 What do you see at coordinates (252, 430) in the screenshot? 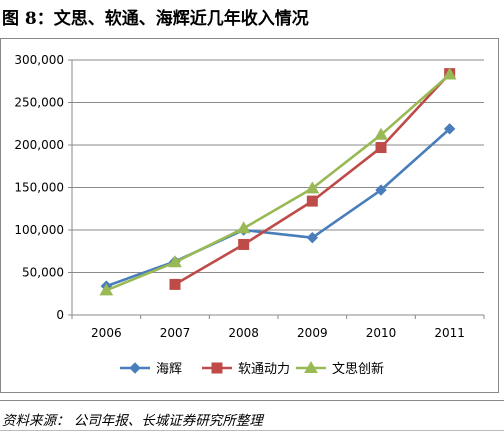
I see `bottom-divider-line` at bounding box center [252, 430].